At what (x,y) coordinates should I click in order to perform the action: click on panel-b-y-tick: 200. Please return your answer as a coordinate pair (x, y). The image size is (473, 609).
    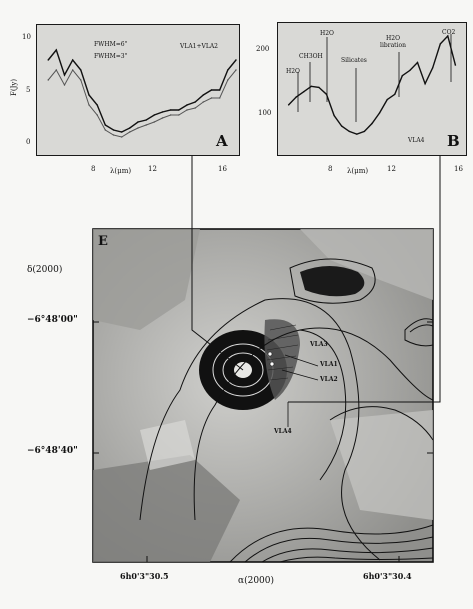
    Looking at the image, I should click on (263, 49).